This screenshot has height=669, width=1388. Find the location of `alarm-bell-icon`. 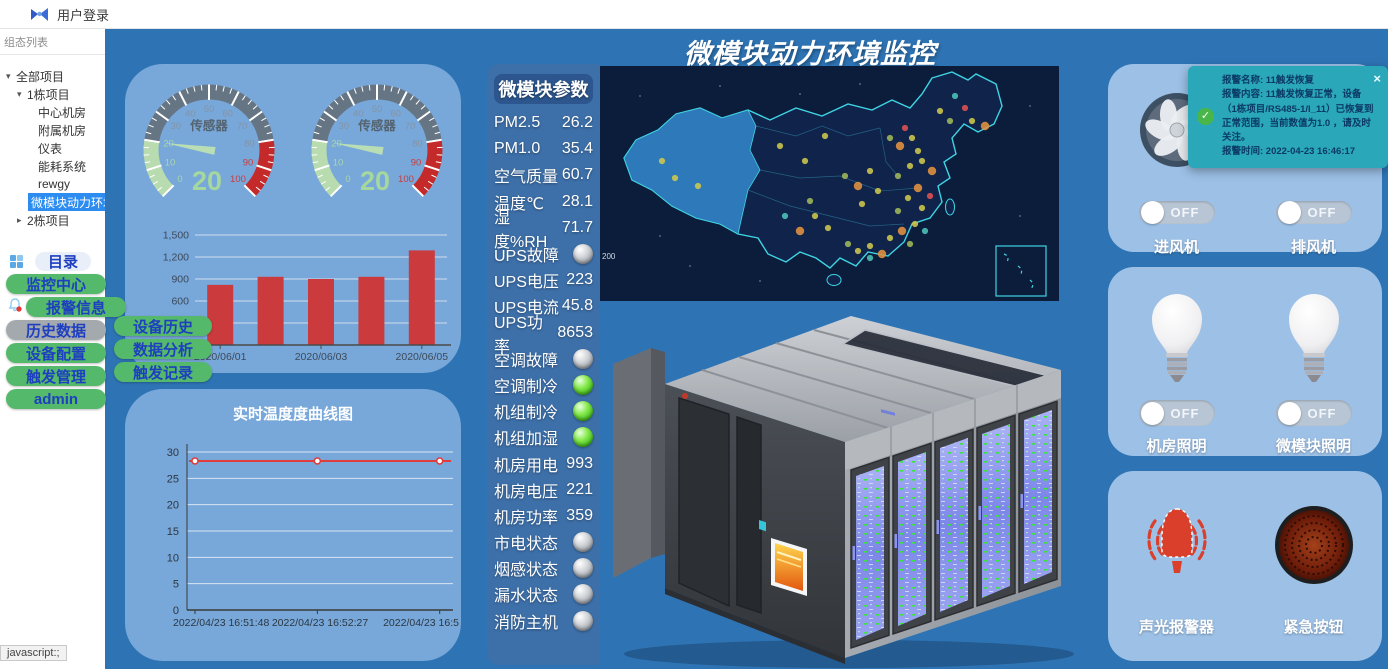

alarm-bell-icon is located at coordinates (15, 307).